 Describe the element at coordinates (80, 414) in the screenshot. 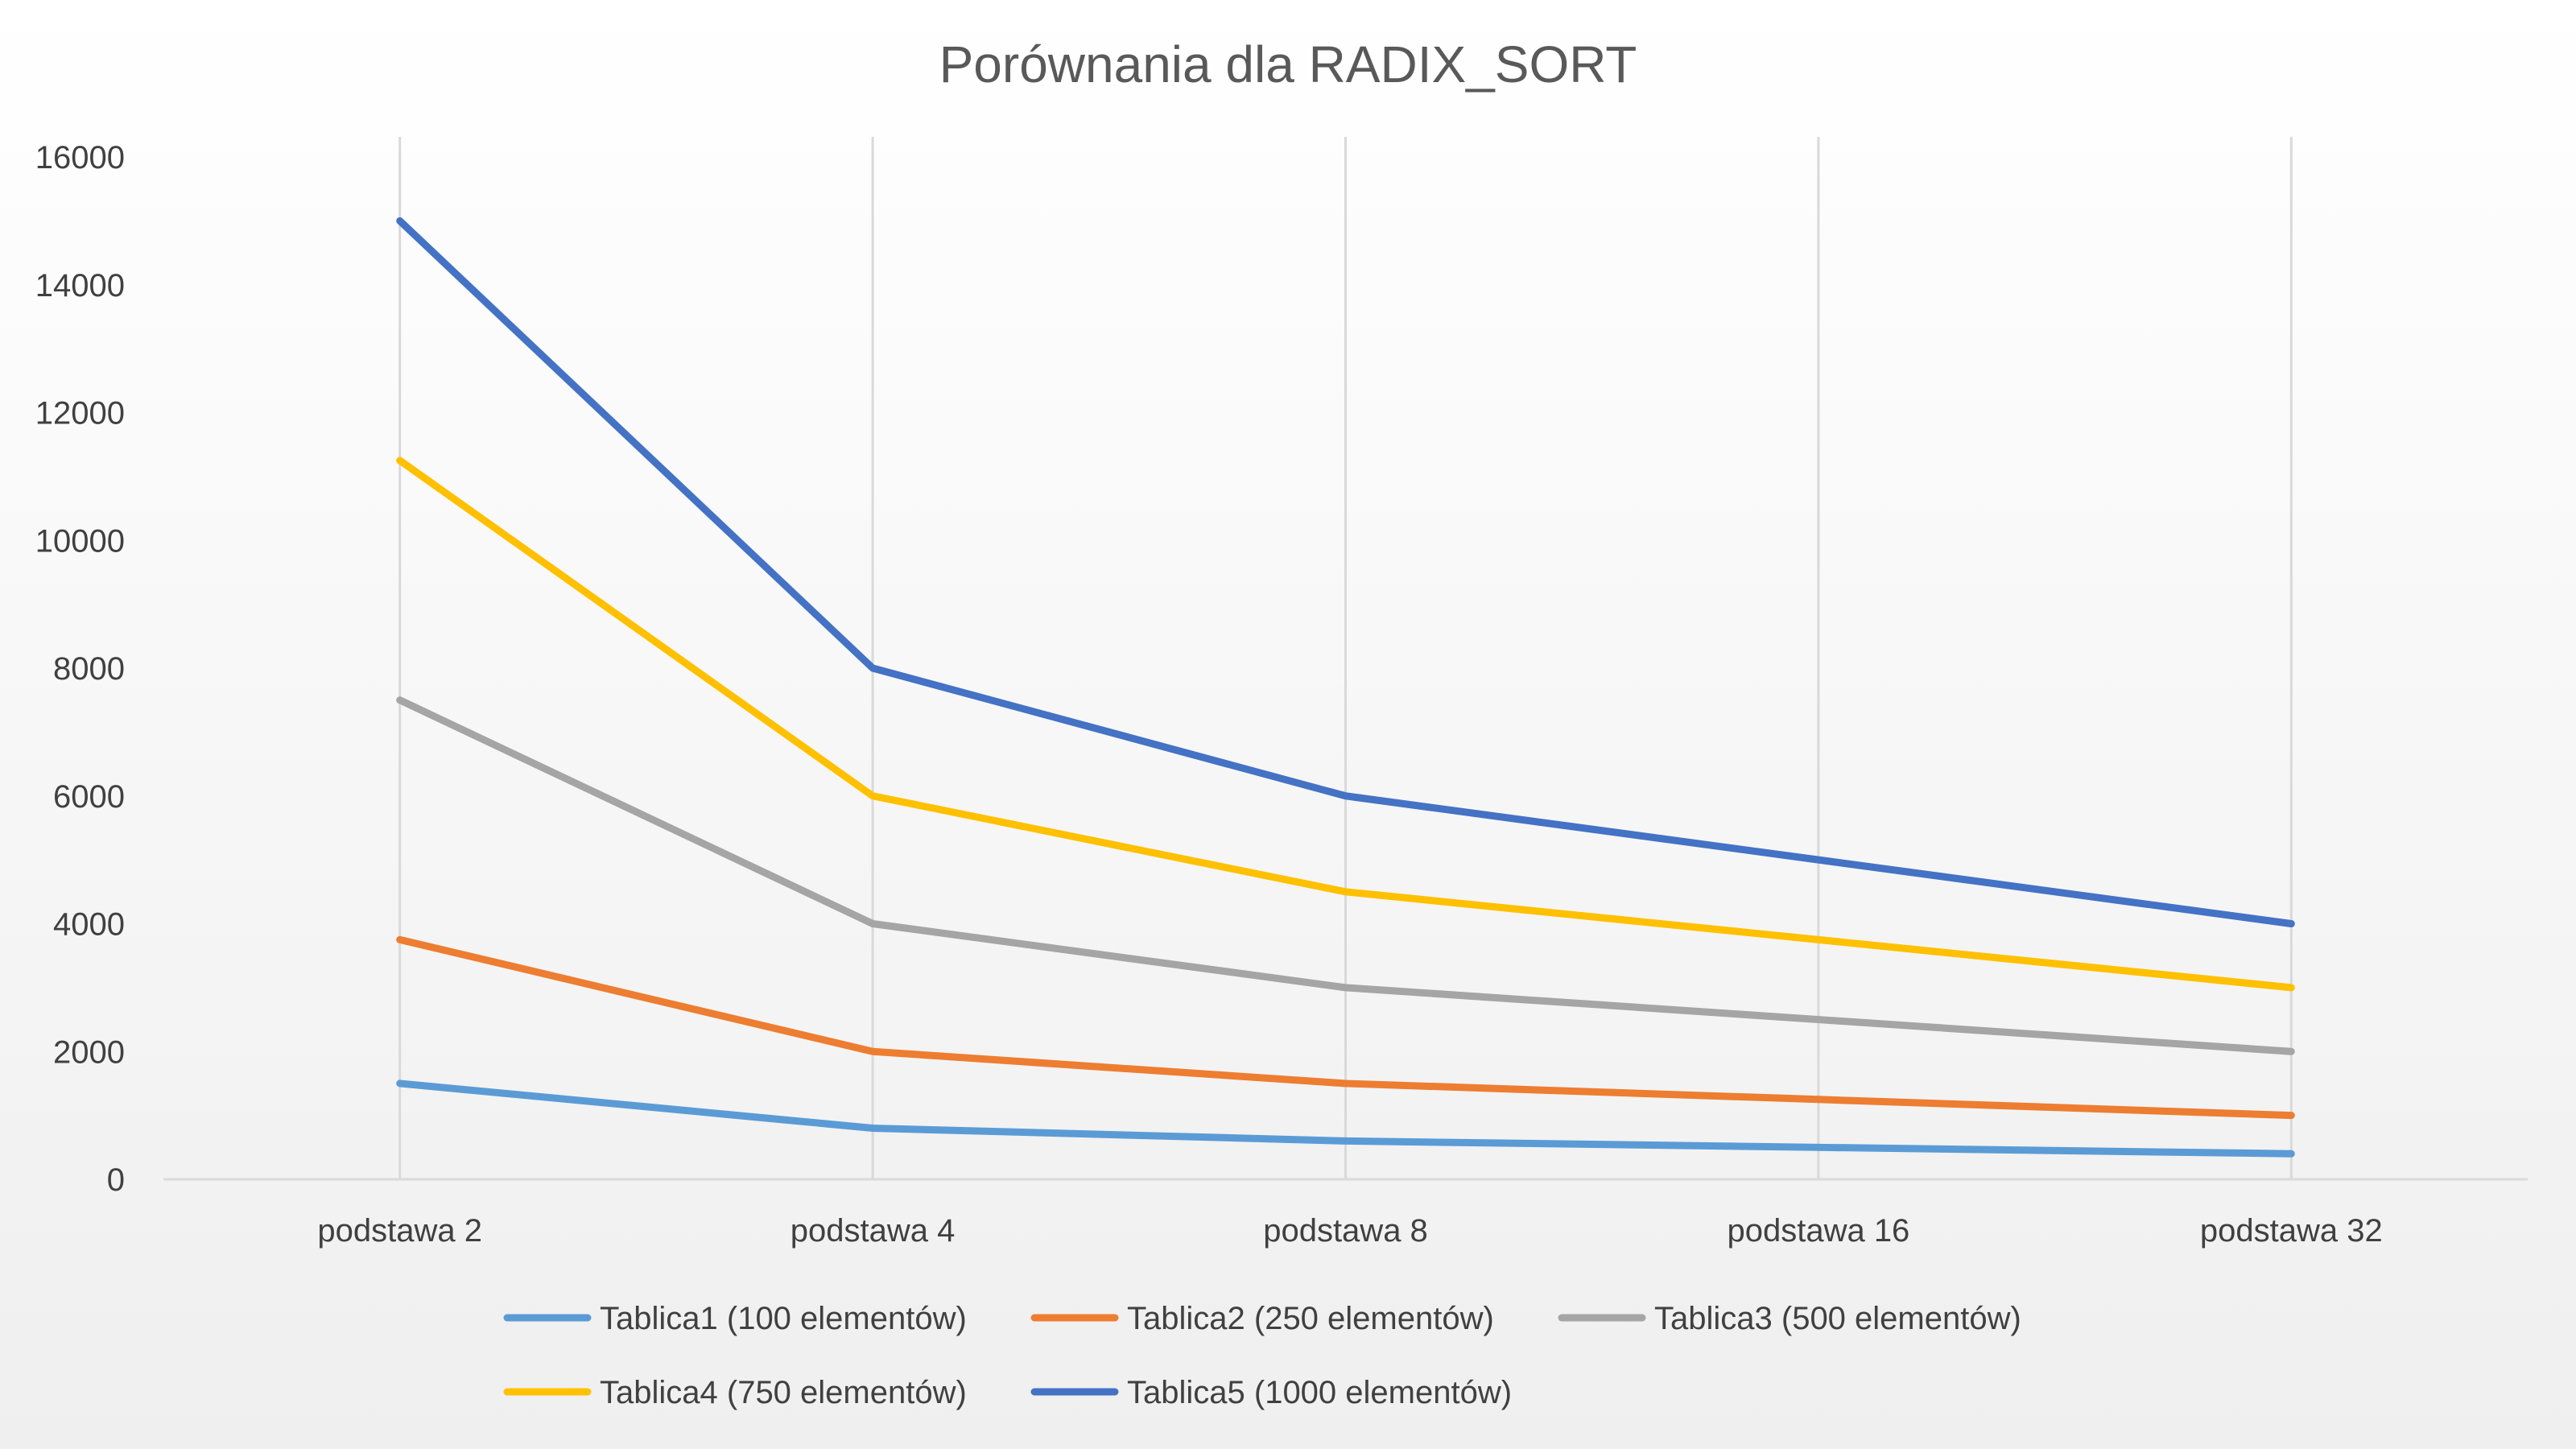

I see `y-tick-label: 12000` at that location.